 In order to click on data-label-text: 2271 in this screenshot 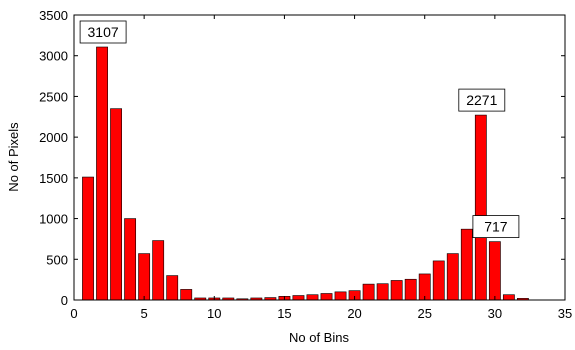, I will do `click(481, 100)`.